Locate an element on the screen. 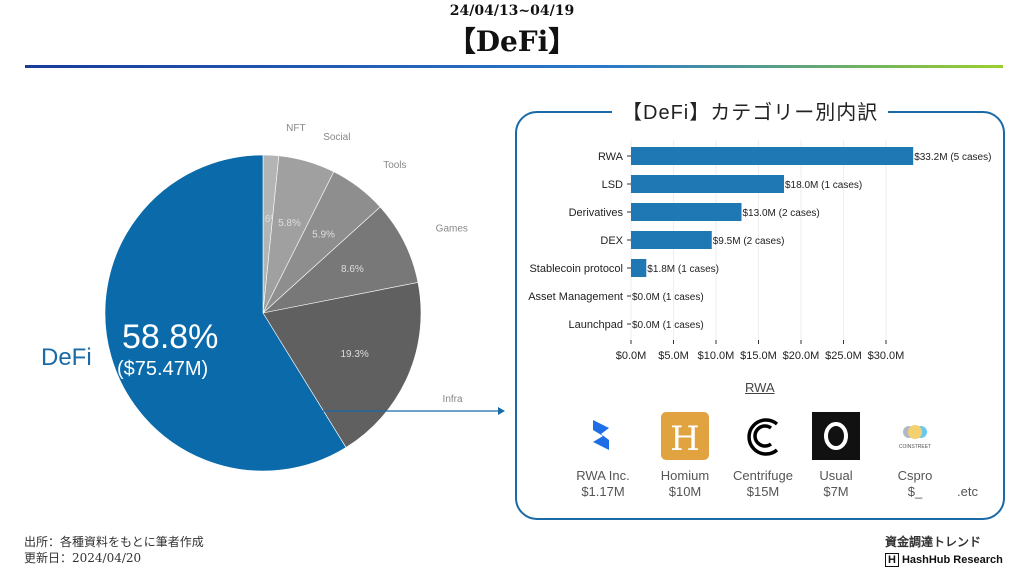 The height and width of the screenshot is (576, 1024). org-name: HashHub Research is located at coordinates (952, 560).